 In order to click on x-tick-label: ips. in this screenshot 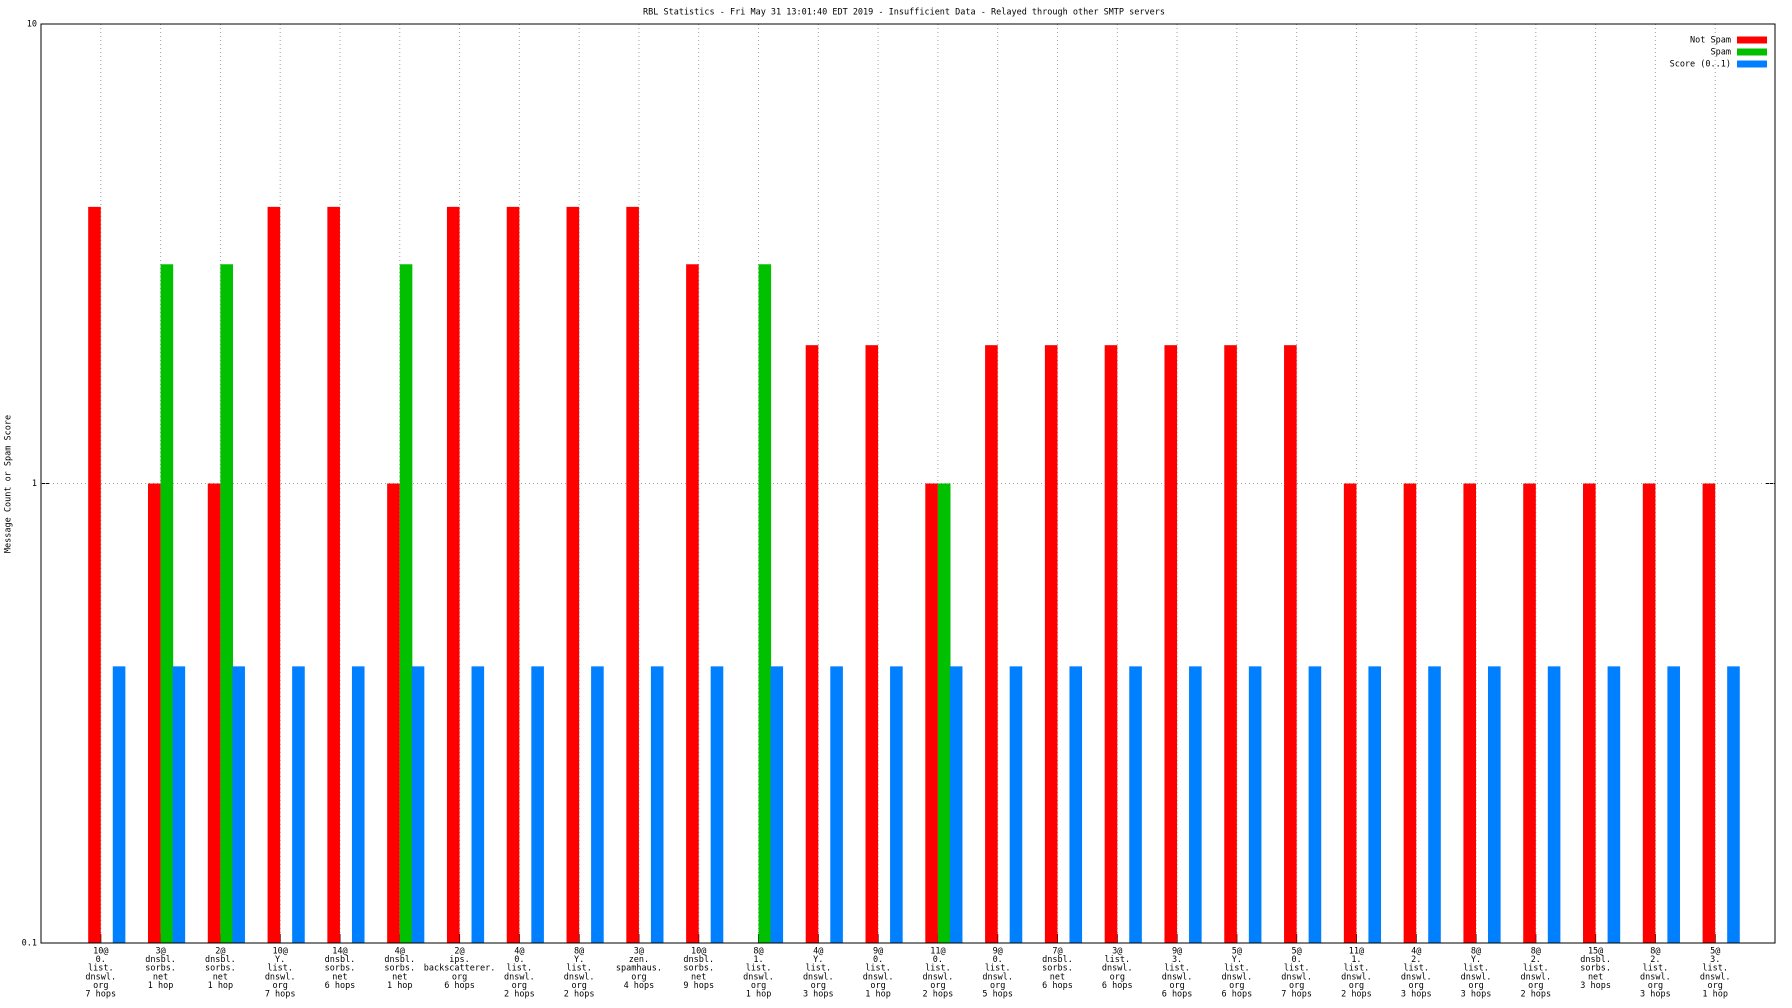, I will do `click(459, 960)`.